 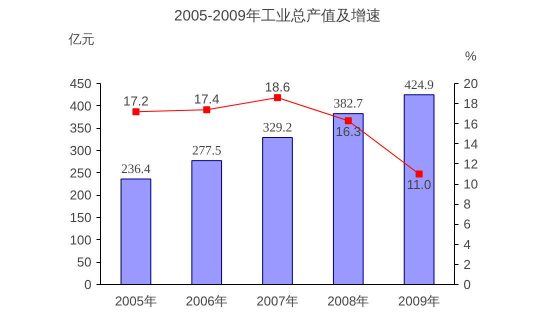 What do you see at coordinates (471, 144) in the screenshot?
I see `y2-tick-label: 14` at bounding box center [471, 144].